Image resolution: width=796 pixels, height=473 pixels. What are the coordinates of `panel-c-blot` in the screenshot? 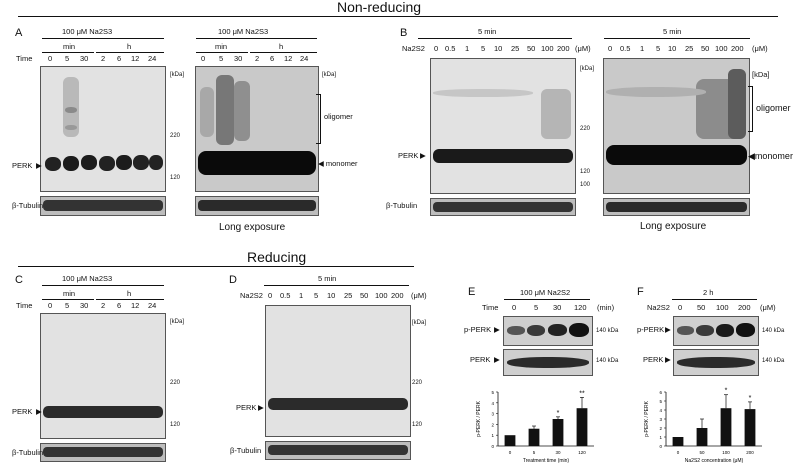 It's located at (103, 376).